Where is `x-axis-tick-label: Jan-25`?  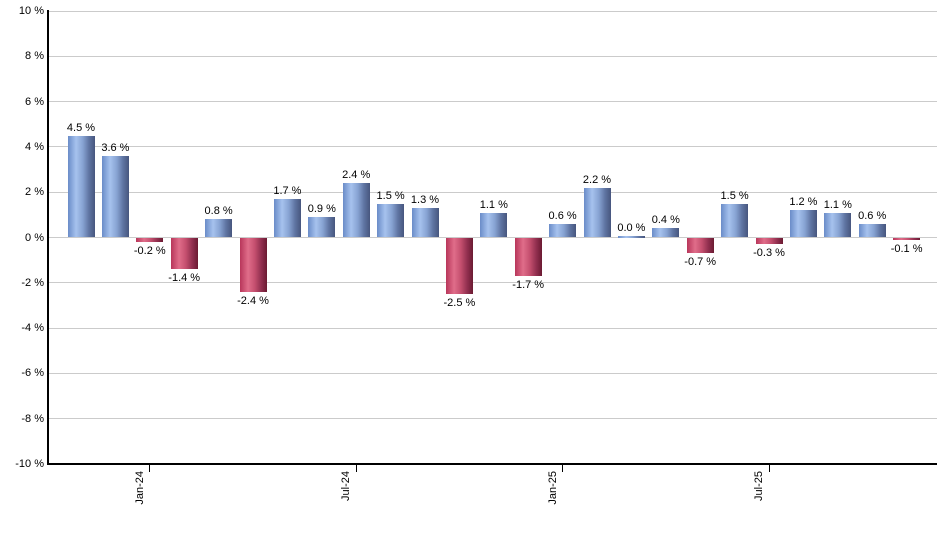 x-axis-tick-label: Jan-25 is located at coordinates (552, 488).